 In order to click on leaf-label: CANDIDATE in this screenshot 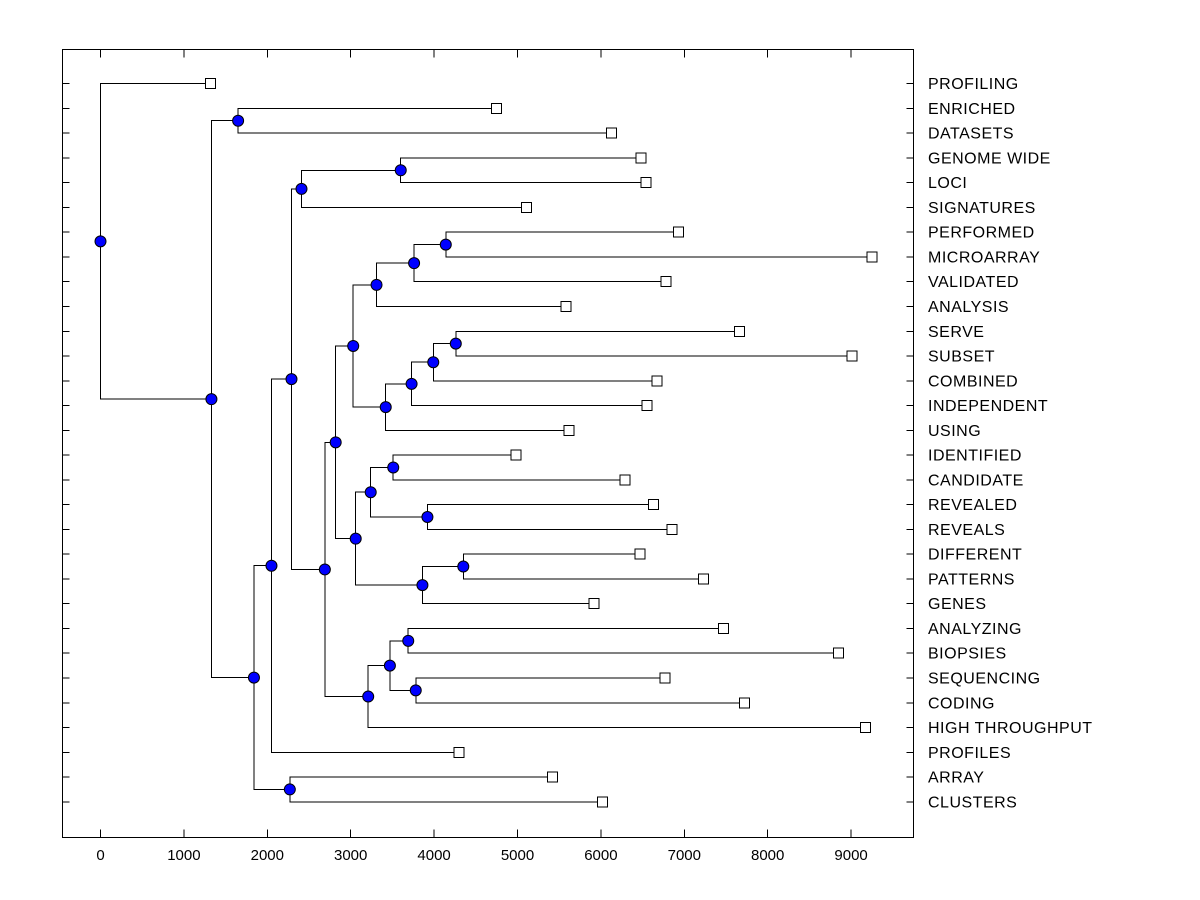, I will do `click(976, 480)`.